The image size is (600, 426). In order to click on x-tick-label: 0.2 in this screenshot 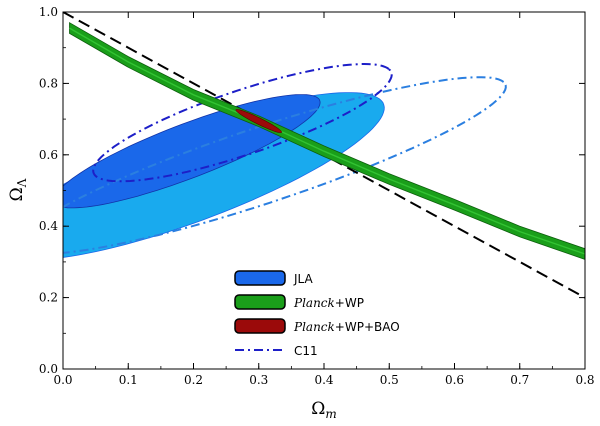, I will do `click(193, 380)`.